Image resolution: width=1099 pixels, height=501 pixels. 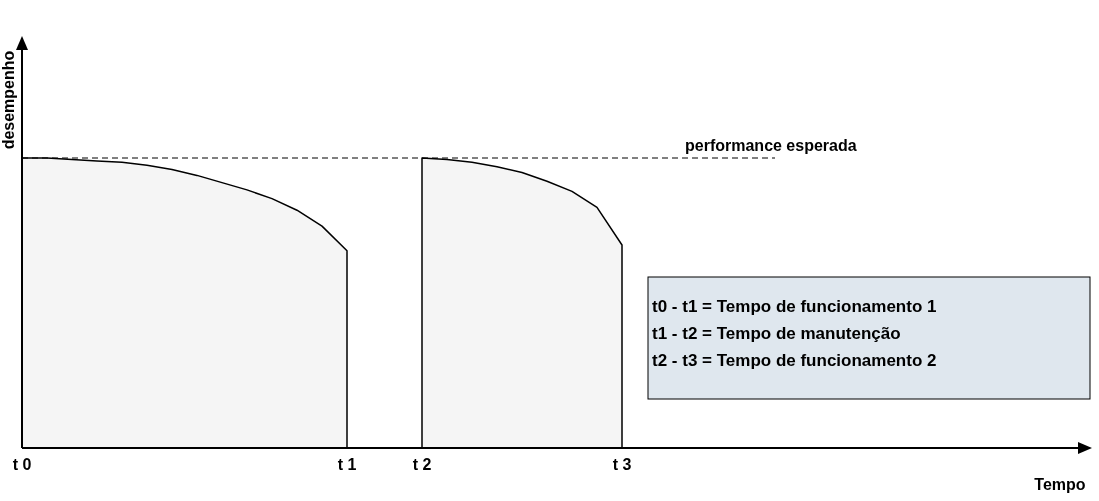 I want to click on annotation: t1 - t2 = Tempo de manutenção, so click(x=776, y=333).